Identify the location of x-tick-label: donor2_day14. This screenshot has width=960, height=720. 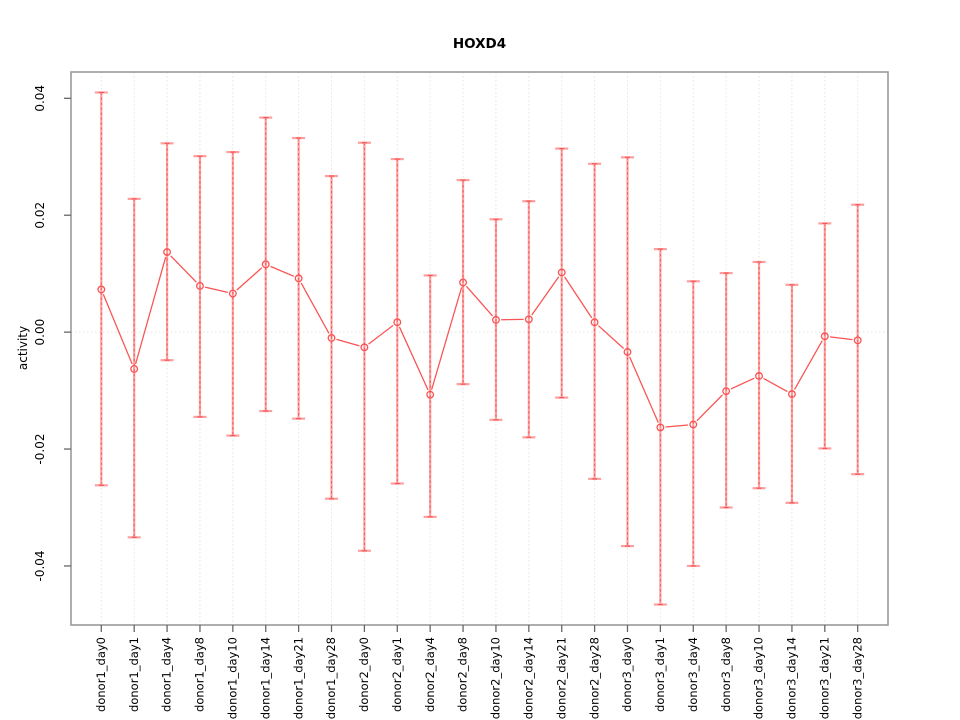
(529, 678).